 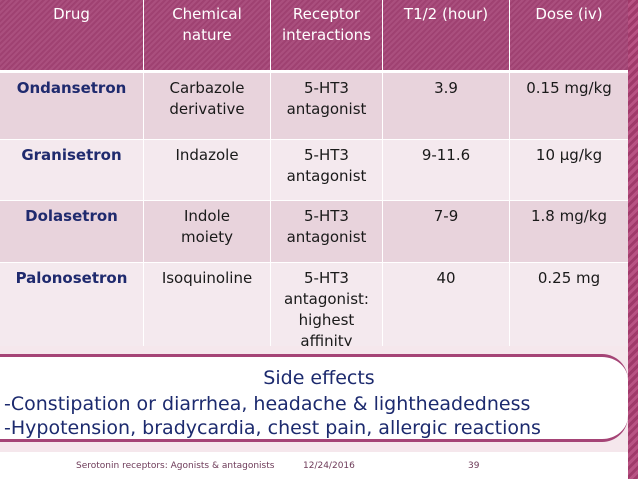 I want to click on header-receptor-line2: interactions, so click(x=326, y=35).